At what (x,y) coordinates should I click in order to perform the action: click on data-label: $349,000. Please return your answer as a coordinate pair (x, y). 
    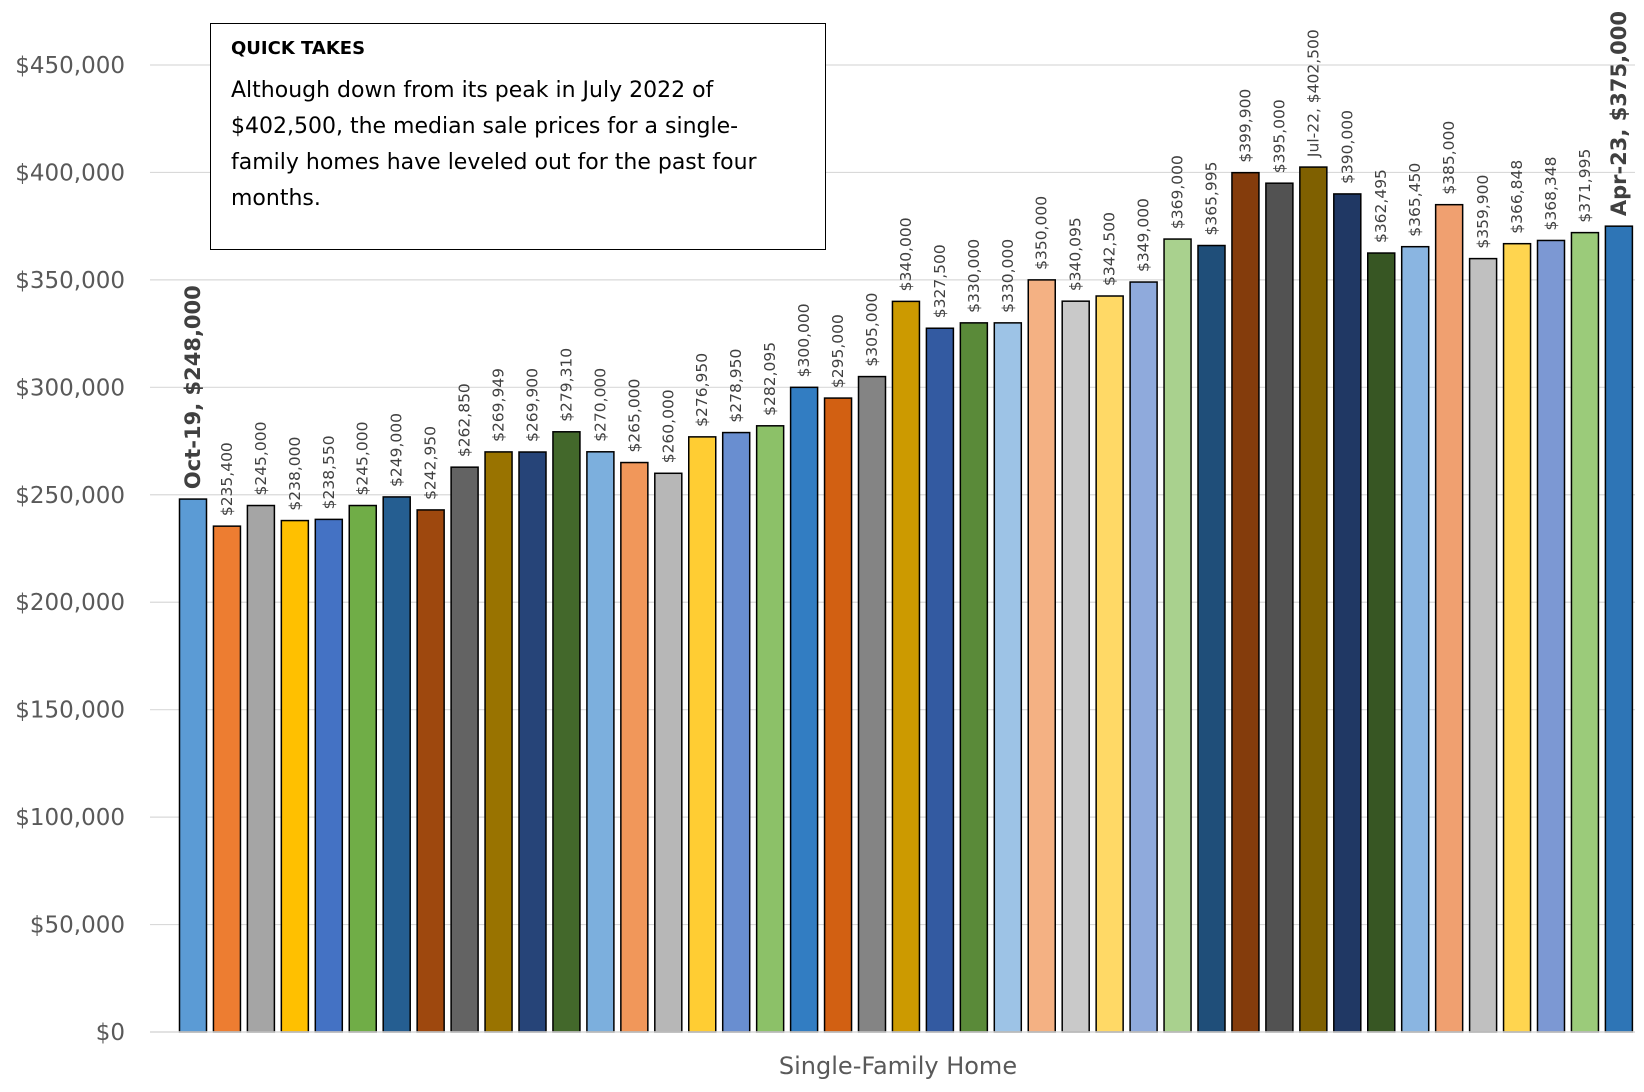
    Looking at the image, I should click on (1144, 235).